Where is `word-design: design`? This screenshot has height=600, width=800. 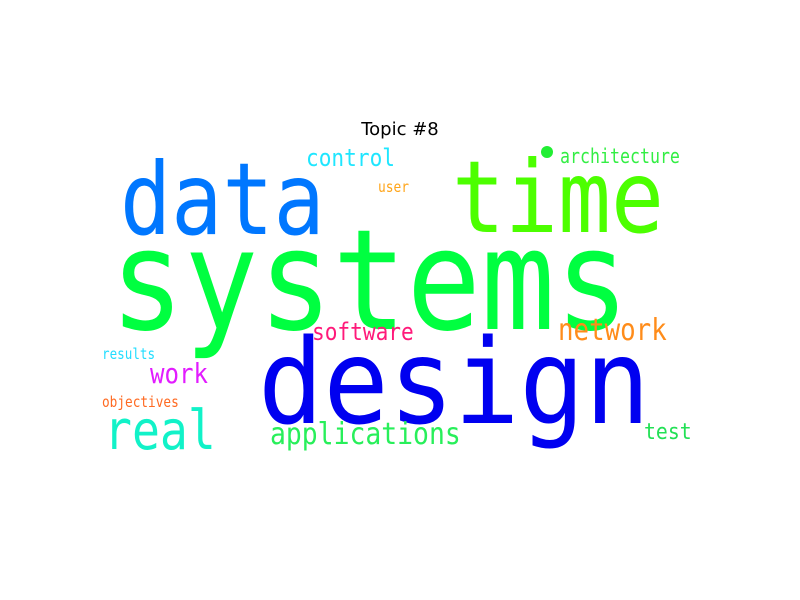 word-design: design is located at coordinates (454, 382).